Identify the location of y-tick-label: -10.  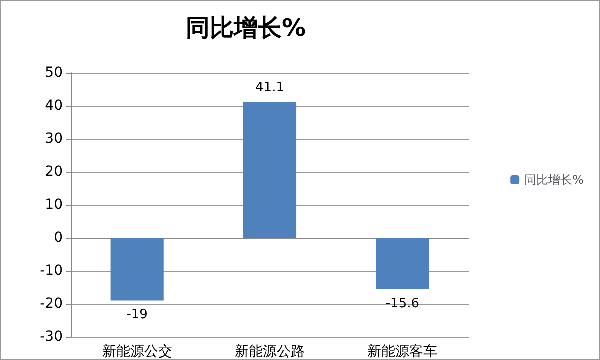
(51, 271).